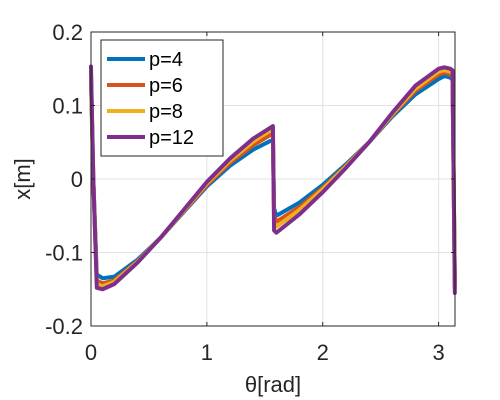  Describe the element at coordinates (64, 326) in the screenshot. I see `y-tick-label: -0.2` at that location.